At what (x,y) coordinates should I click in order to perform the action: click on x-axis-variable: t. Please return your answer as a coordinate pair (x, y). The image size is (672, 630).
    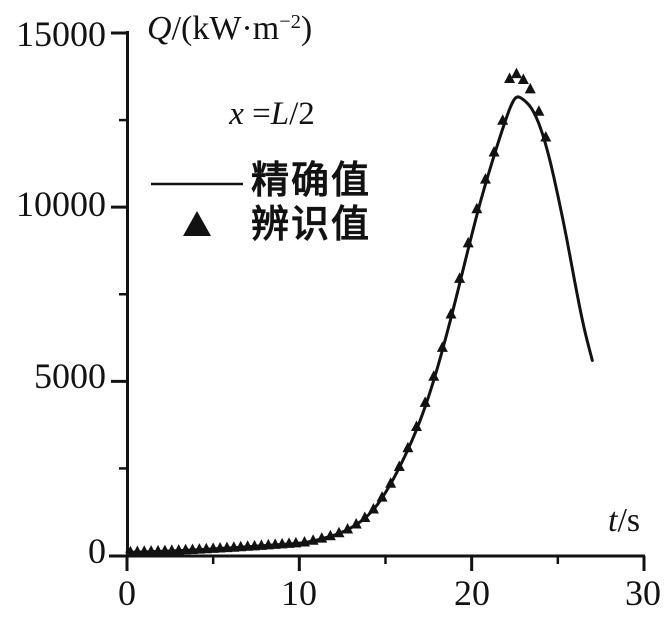
    Looking at the image, I should click on (613, 520).